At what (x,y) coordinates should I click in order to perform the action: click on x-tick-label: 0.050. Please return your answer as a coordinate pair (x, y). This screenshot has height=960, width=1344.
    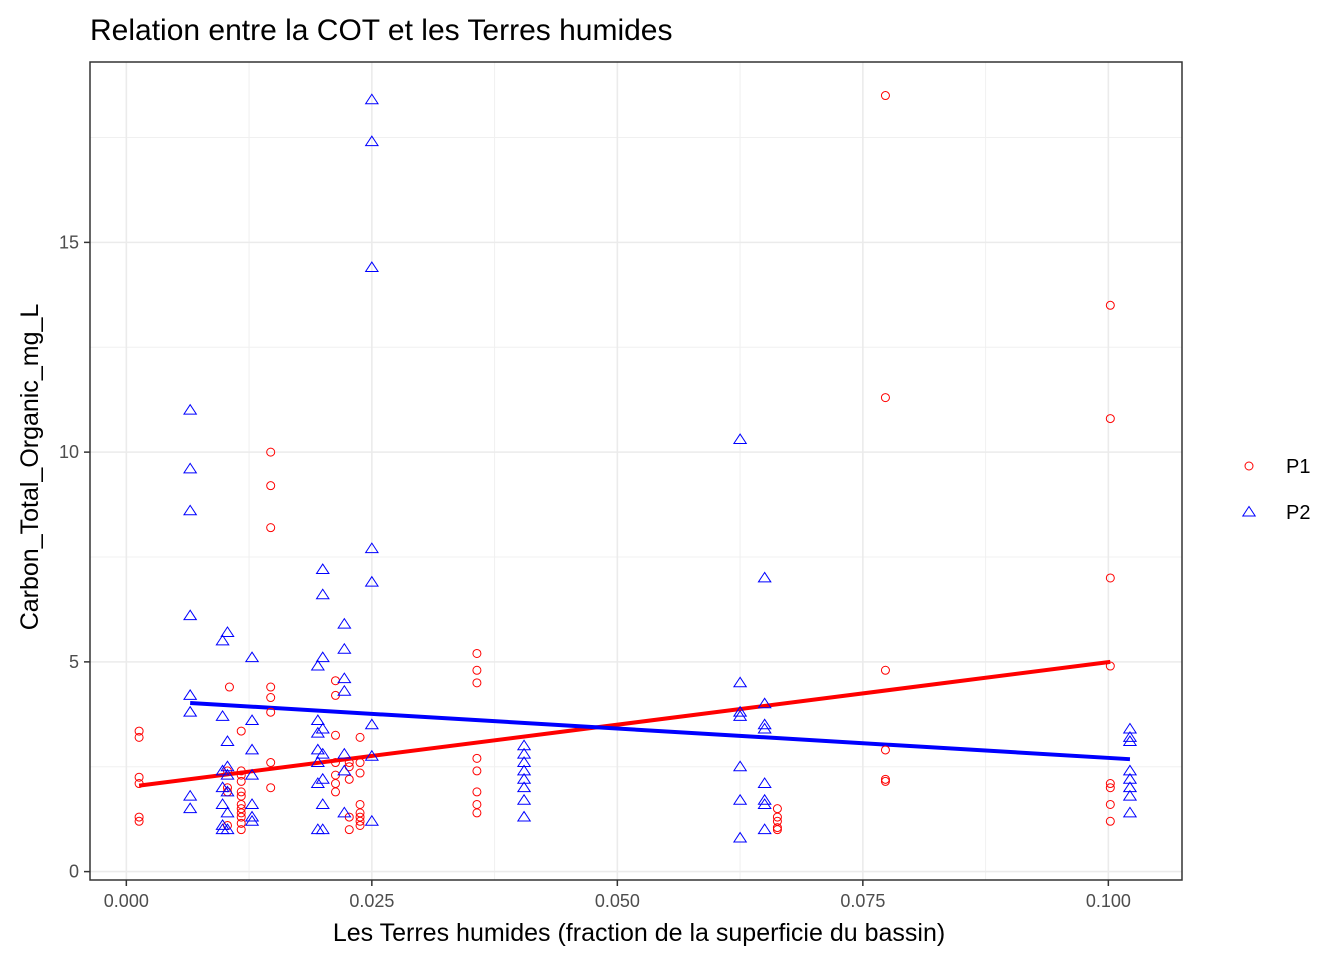
    Looking at the image, I should click on (617, 901).